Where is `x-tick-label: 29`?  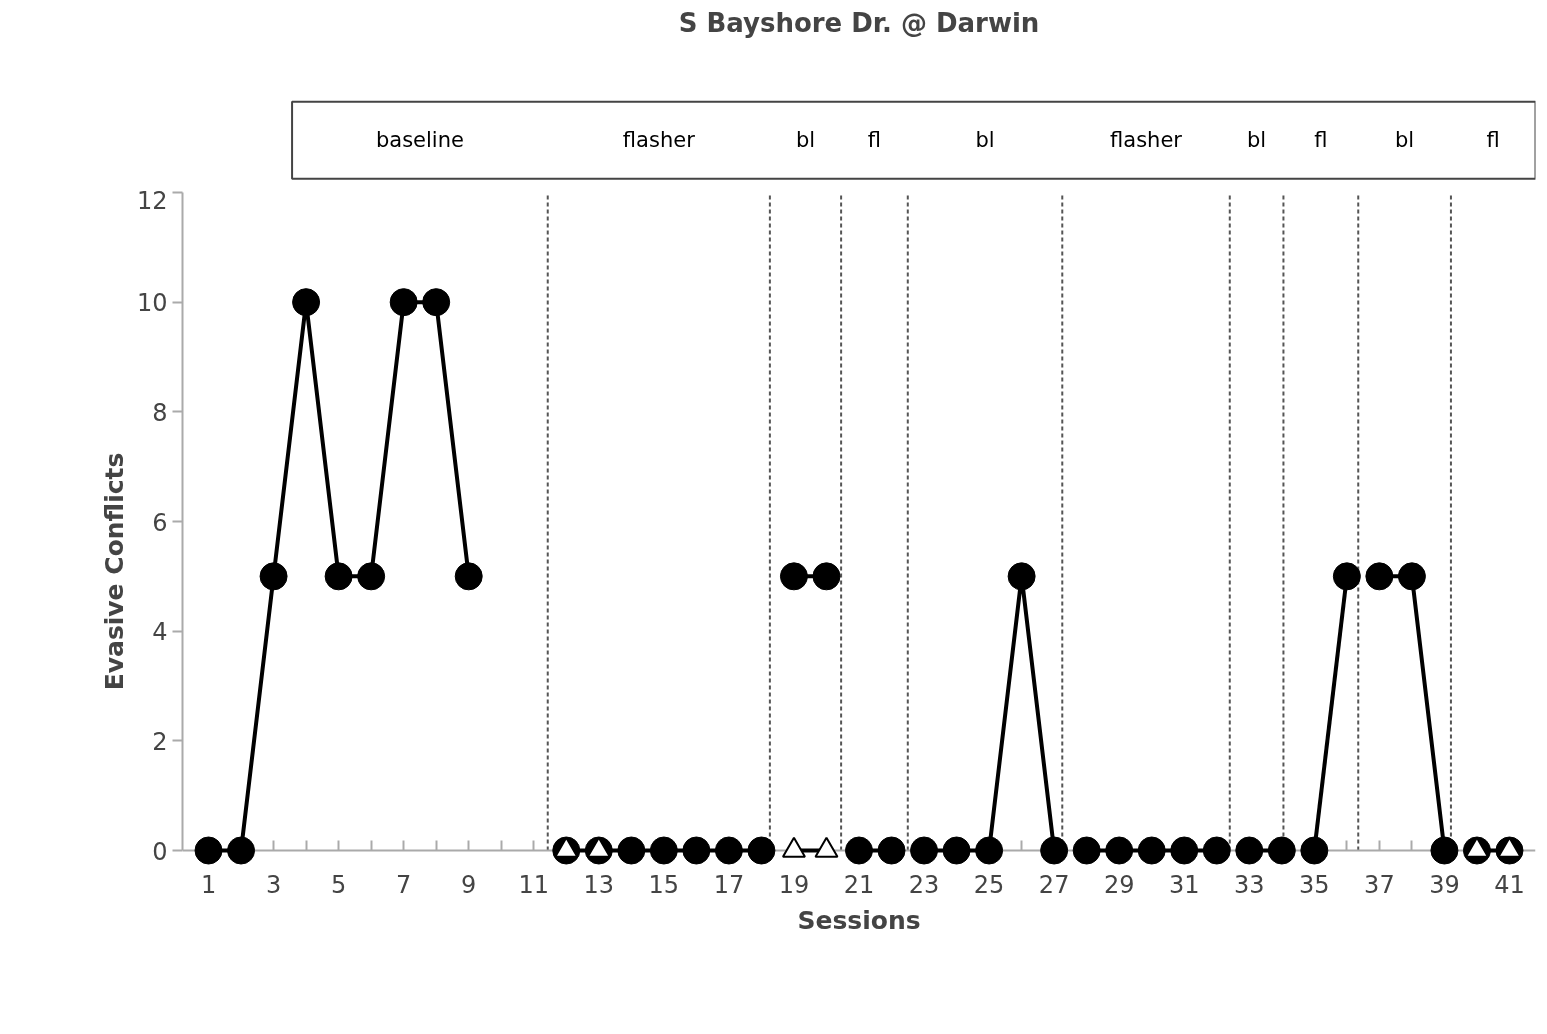 x-tick-label: 29 is located at coordinates (1119, 884).